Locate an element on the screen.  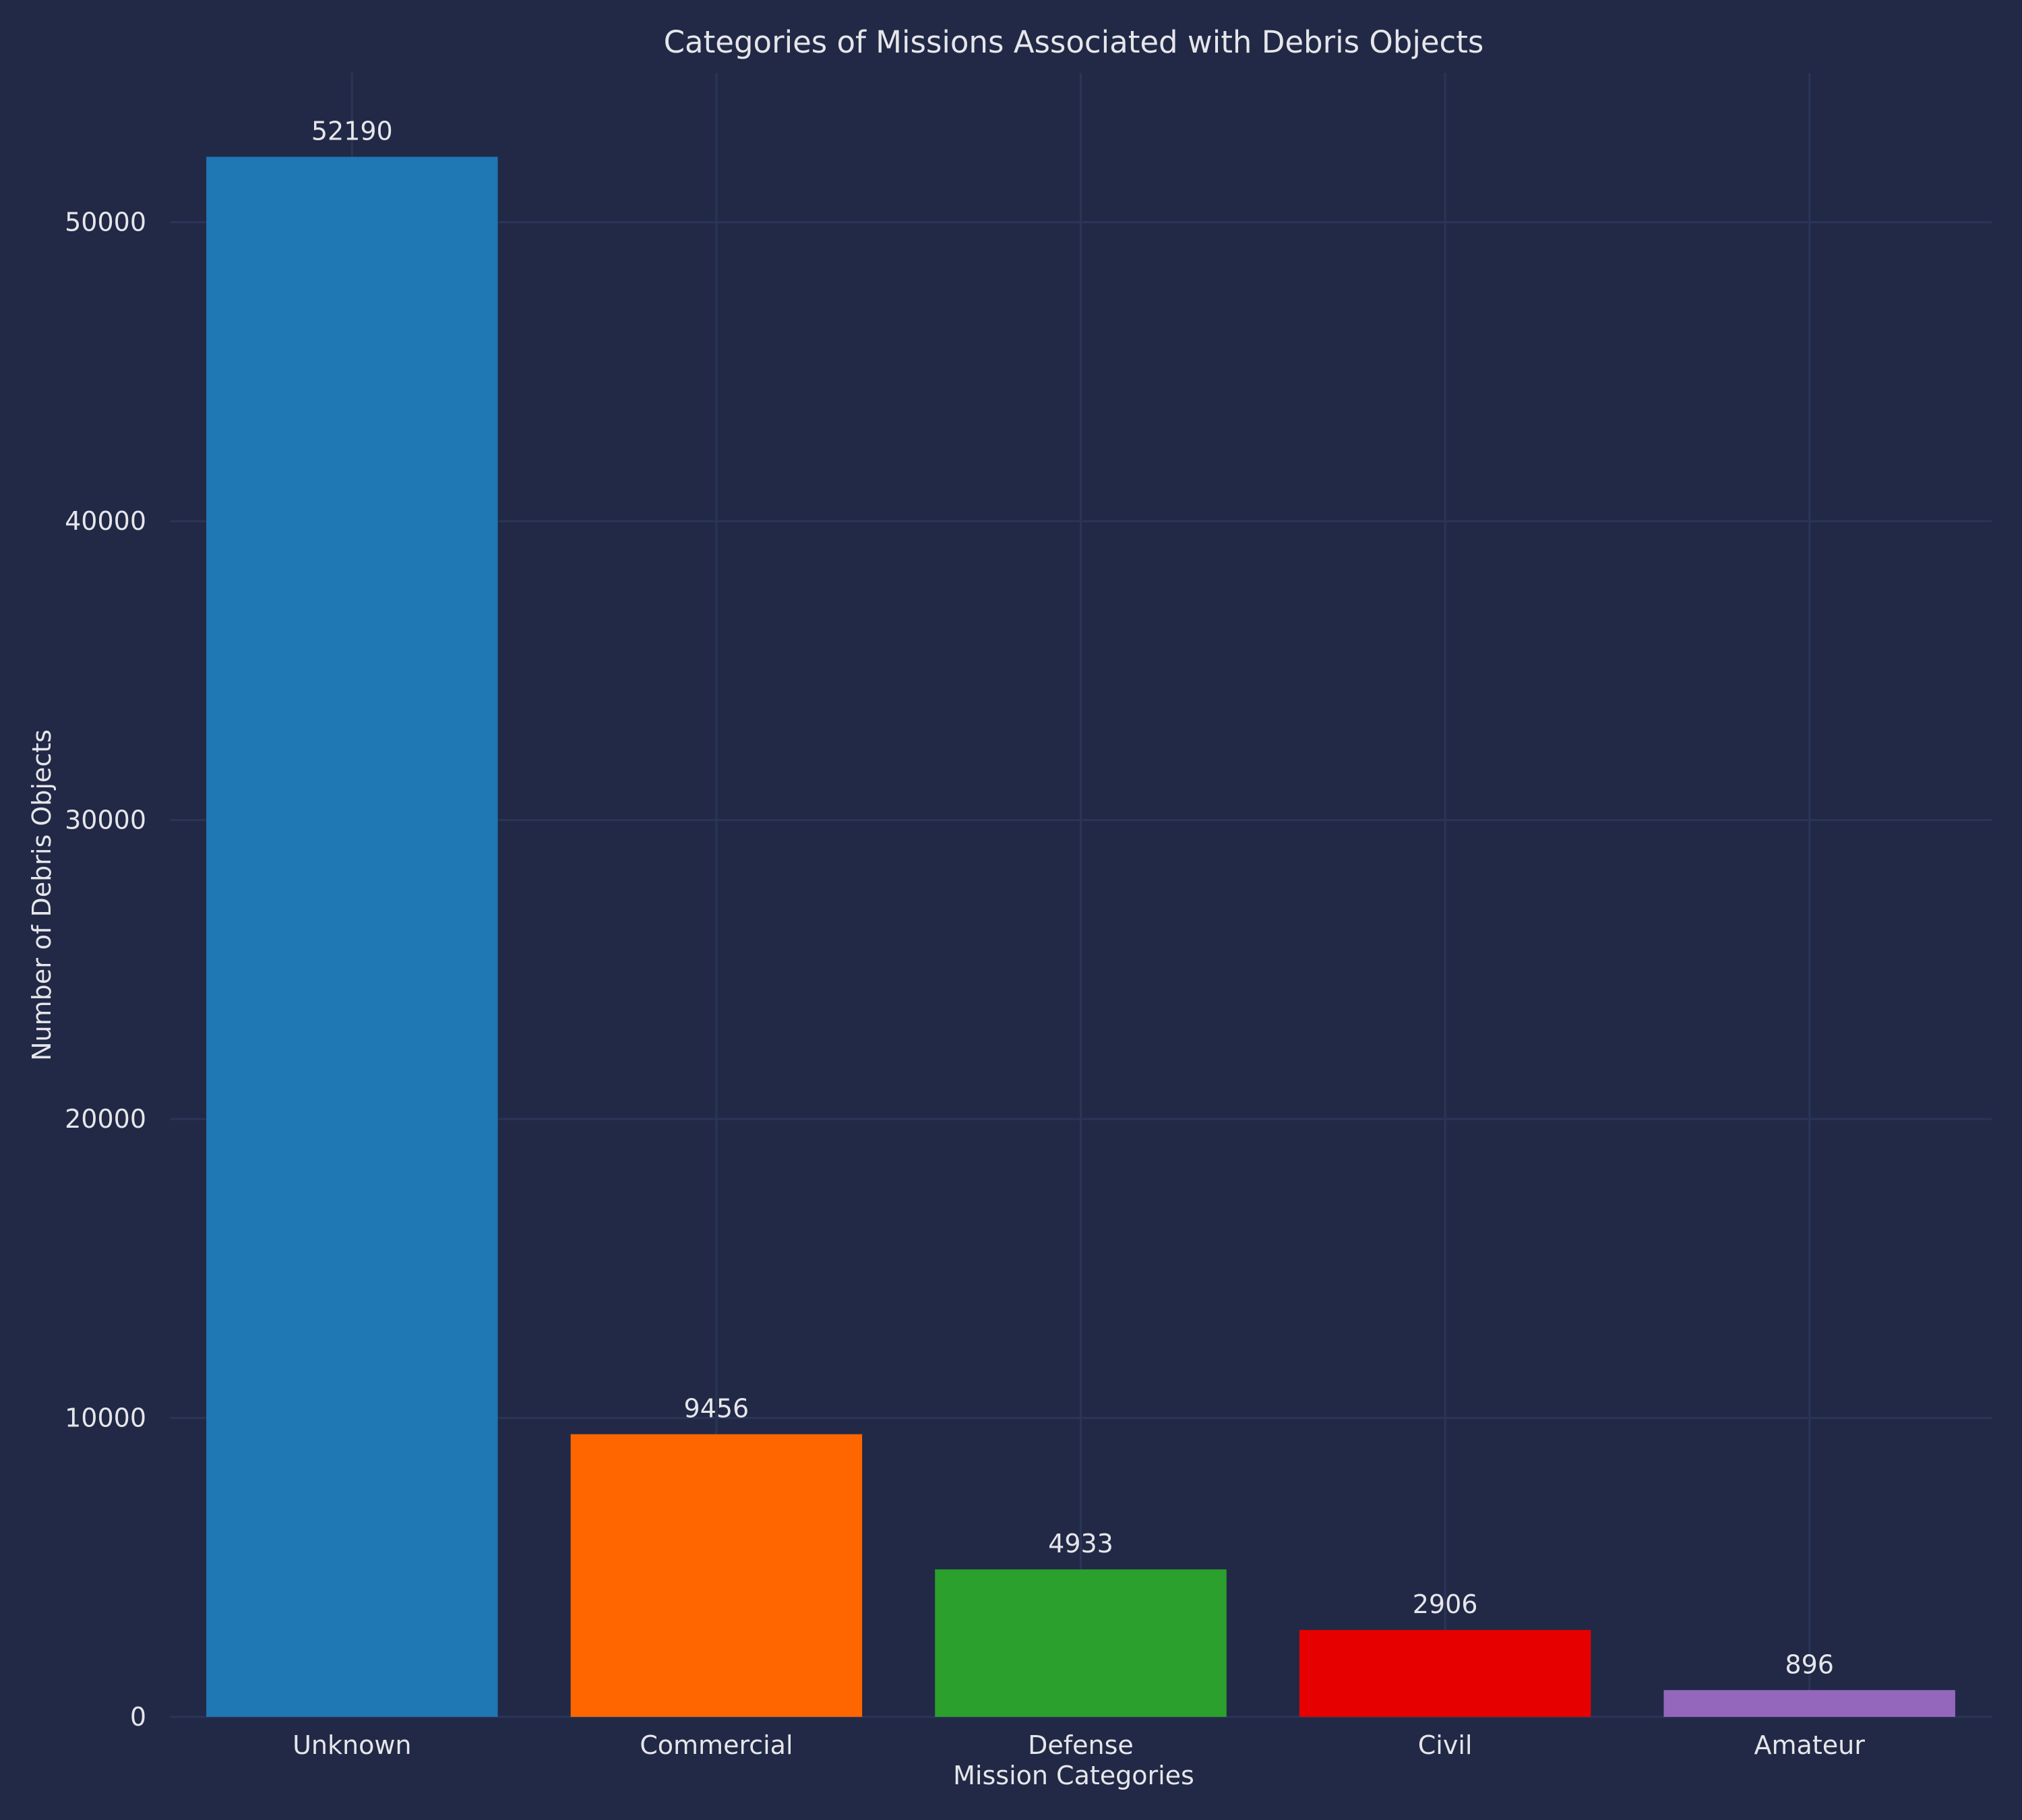
x-axis-ticks: Unknown Commercial Defense Civil Amateur is located at coordinates (1079, 1745).